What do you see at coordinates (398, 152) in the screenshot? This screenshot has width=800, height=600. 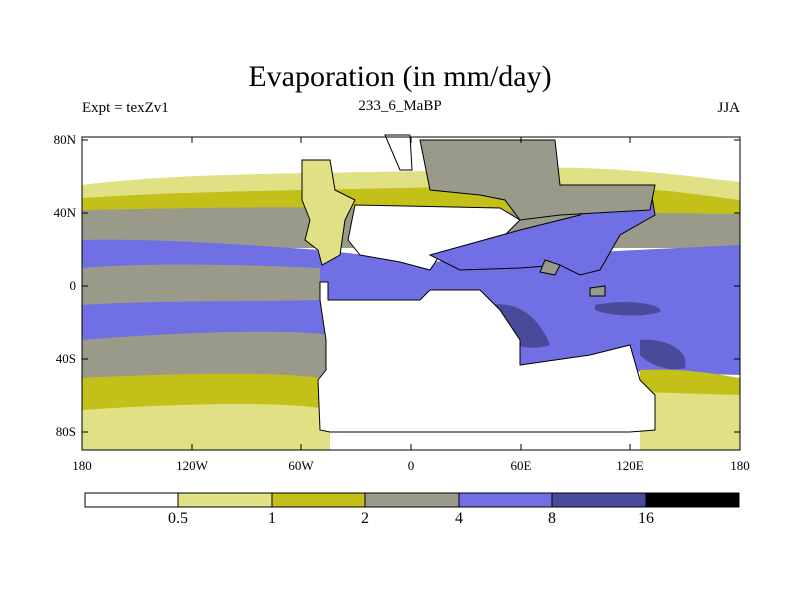 I see `landmass-north-strip` at bounding box center [398, 152].